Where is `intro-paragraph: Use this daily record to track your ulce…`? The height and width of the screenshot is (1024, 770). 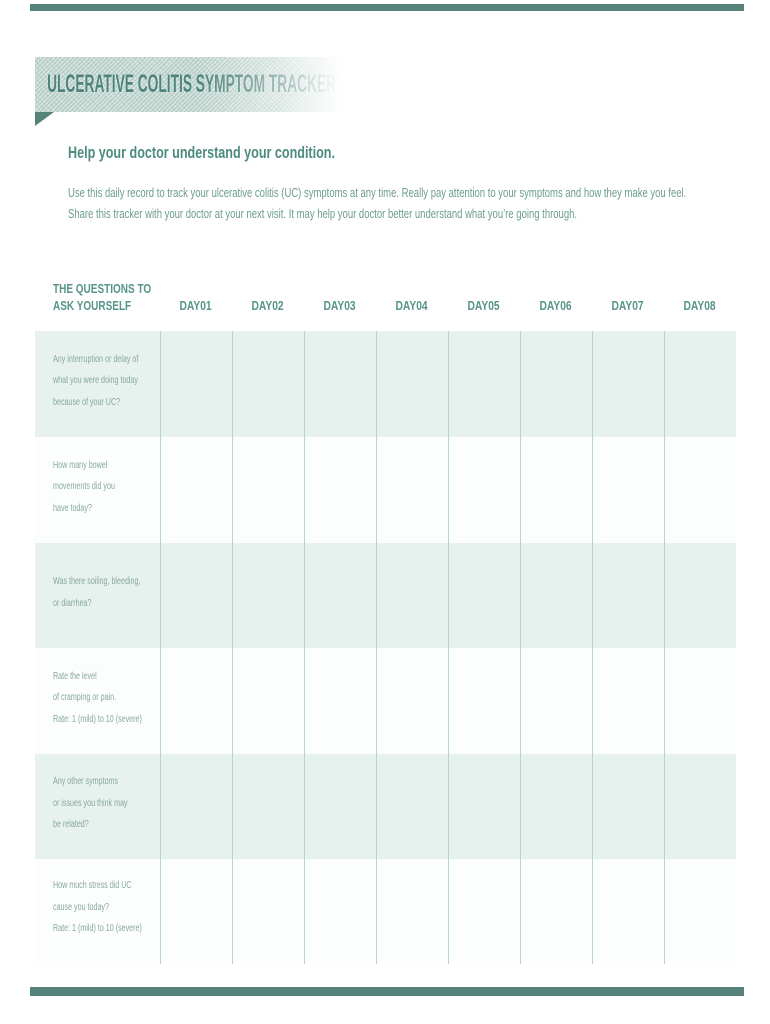
intro-paragraph: Use this daily record to track your ulce… is located at coordinates (419, 204).